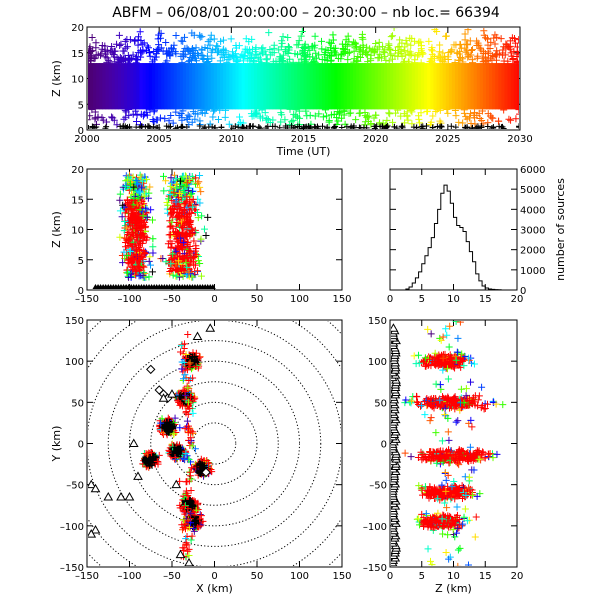  I want to click on time_height-x-tick-label: 2005, so click(158, 139).